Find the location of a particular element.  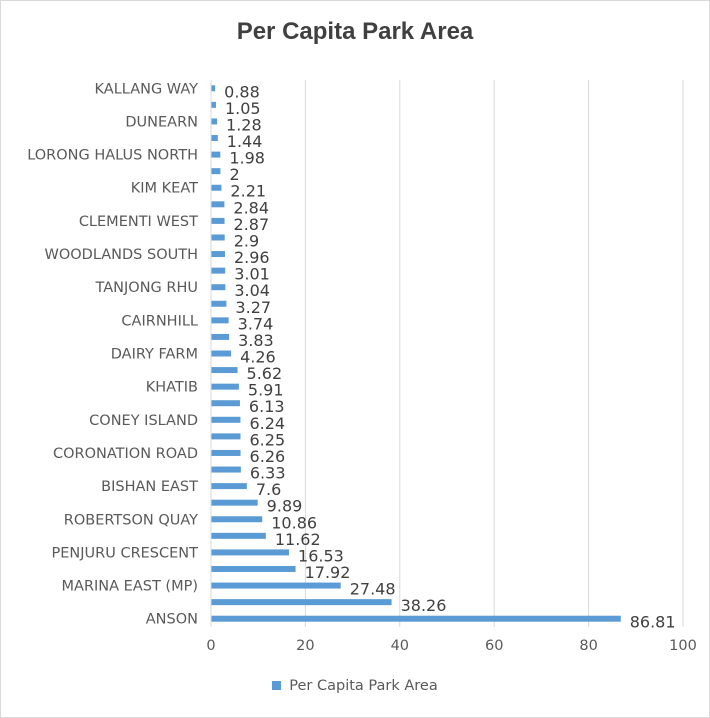

data-label: 6.26 is located at coordinates (268, 456).